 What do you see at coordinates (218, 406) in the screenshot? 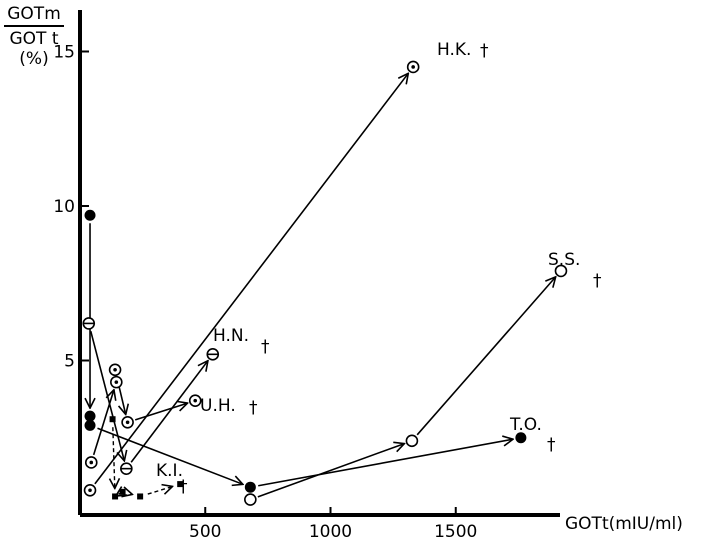
I see `point-annotation-label: U.H.` at bounding box center [218, 406].